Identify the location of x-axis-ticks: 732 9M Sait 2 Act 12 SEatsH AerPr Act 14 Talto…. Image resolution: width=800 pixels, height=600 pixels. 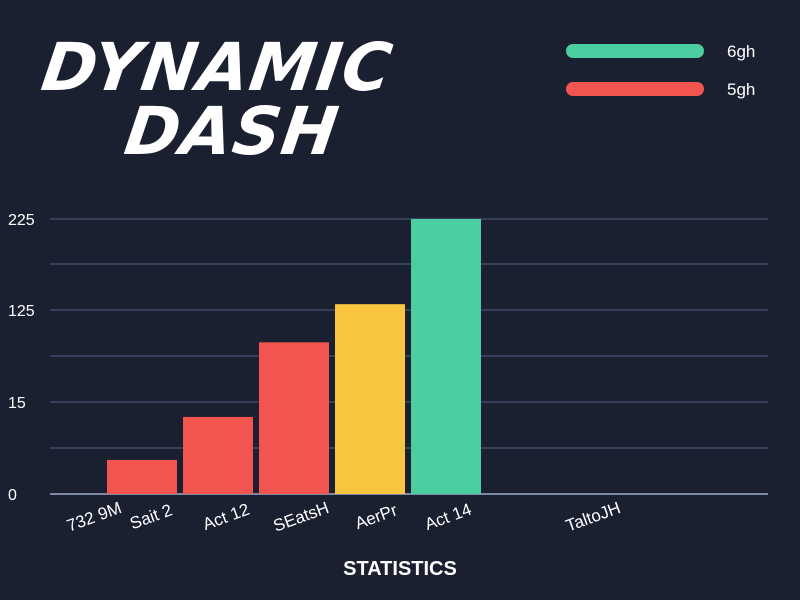
(343, 517).